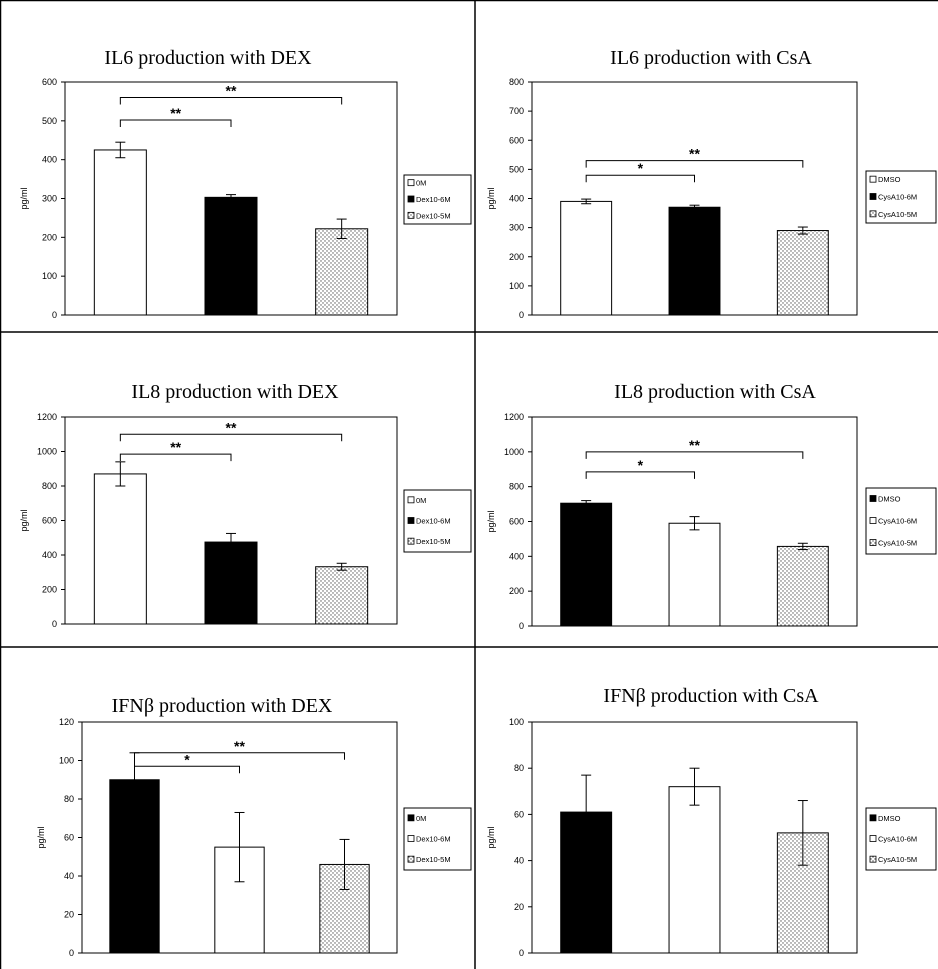  I want to click on chart-title: IFNβ production with CsA, so click(711, 696).